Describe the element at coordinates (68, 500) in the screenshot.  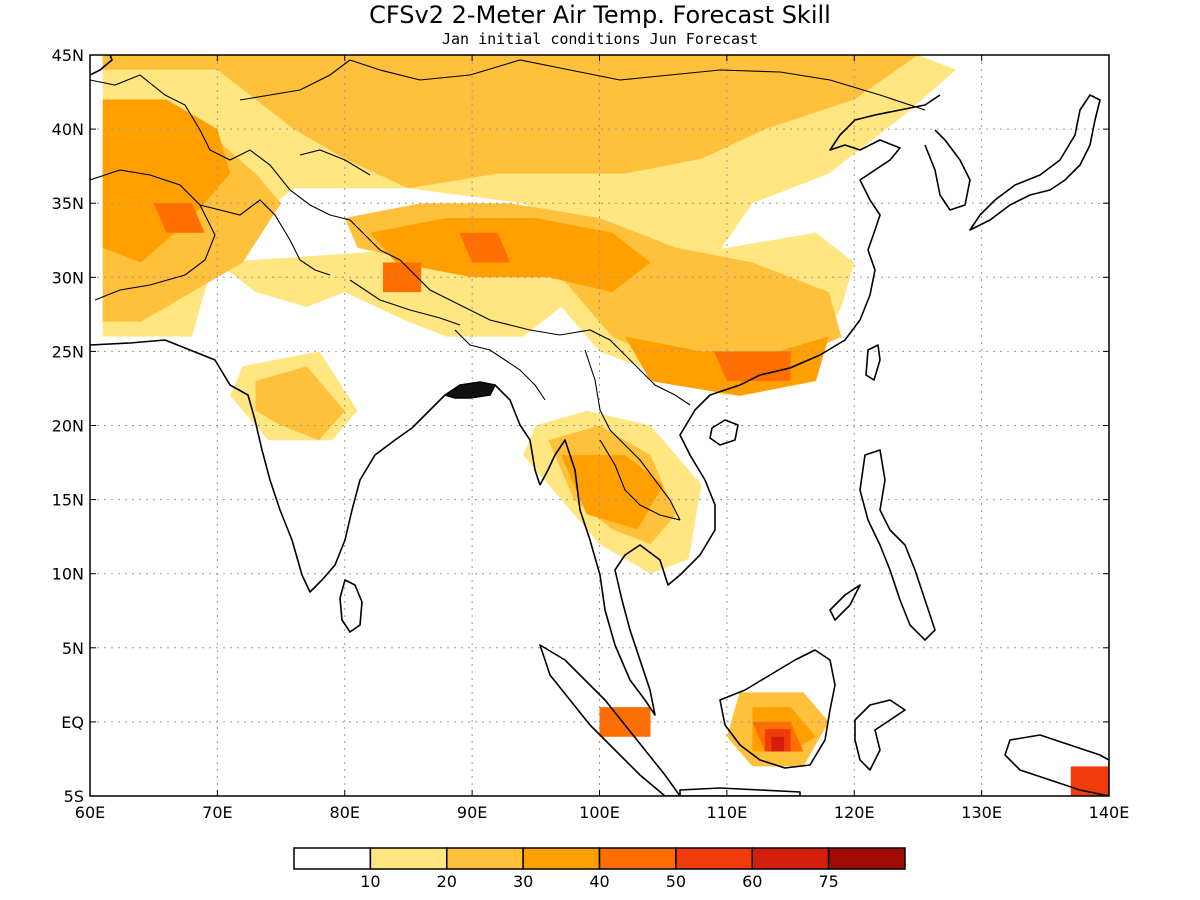
I see `lat-tick-label: 15N` at that location.